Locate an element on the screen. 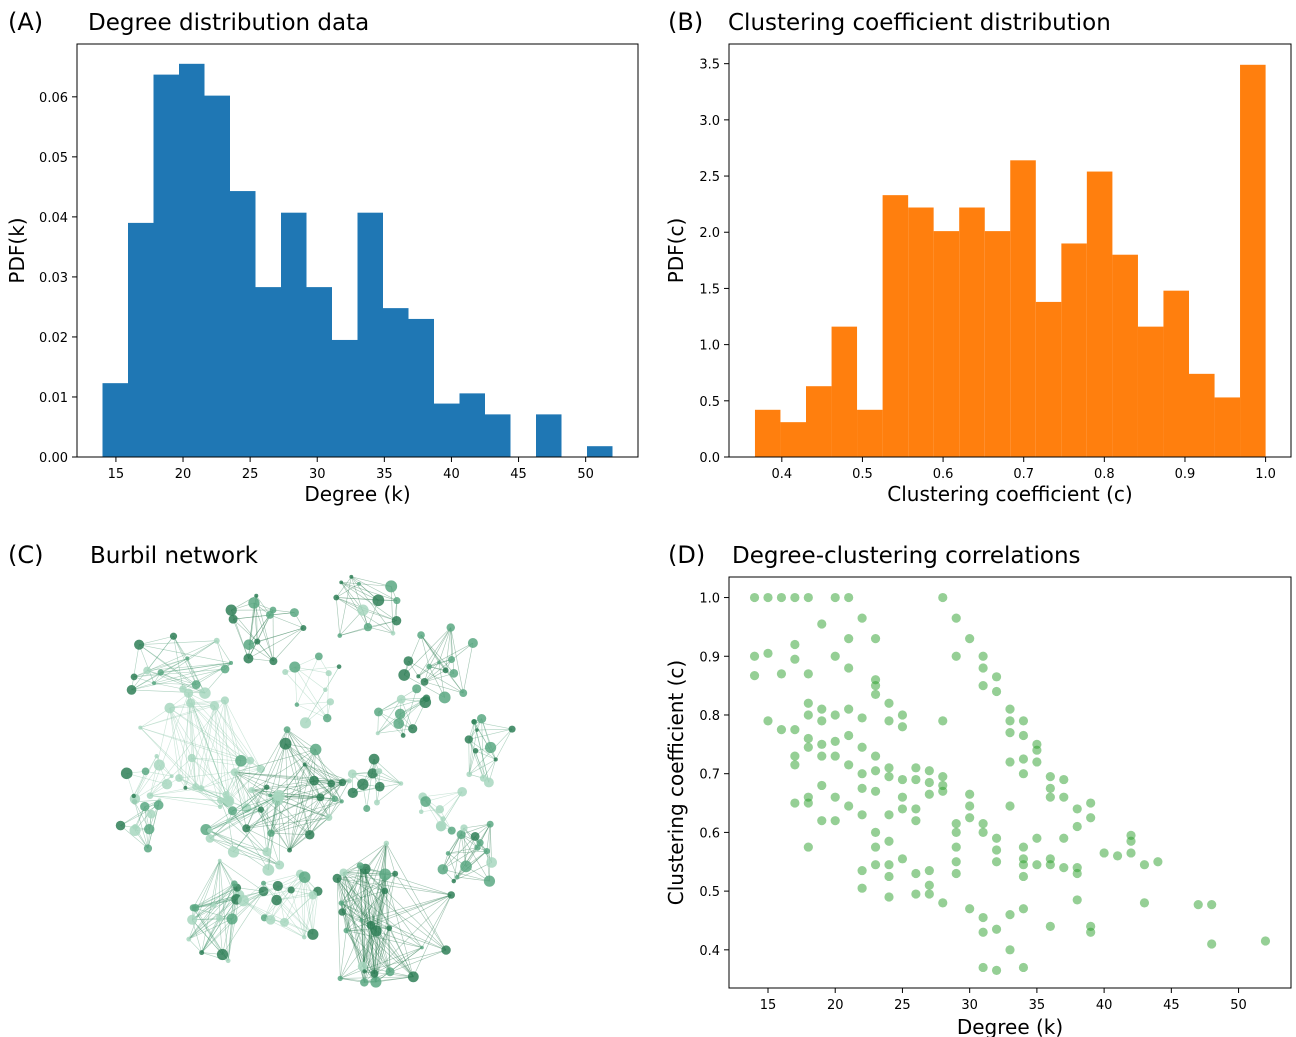  degree-hist-x-tick-label: 15 is located at coordinates (116, 474).